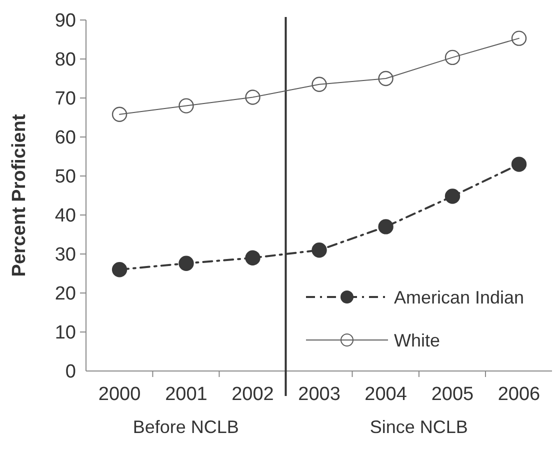 The image size is (554, 461). I want to click on x-tick-label: 2001, so click(186, 394).